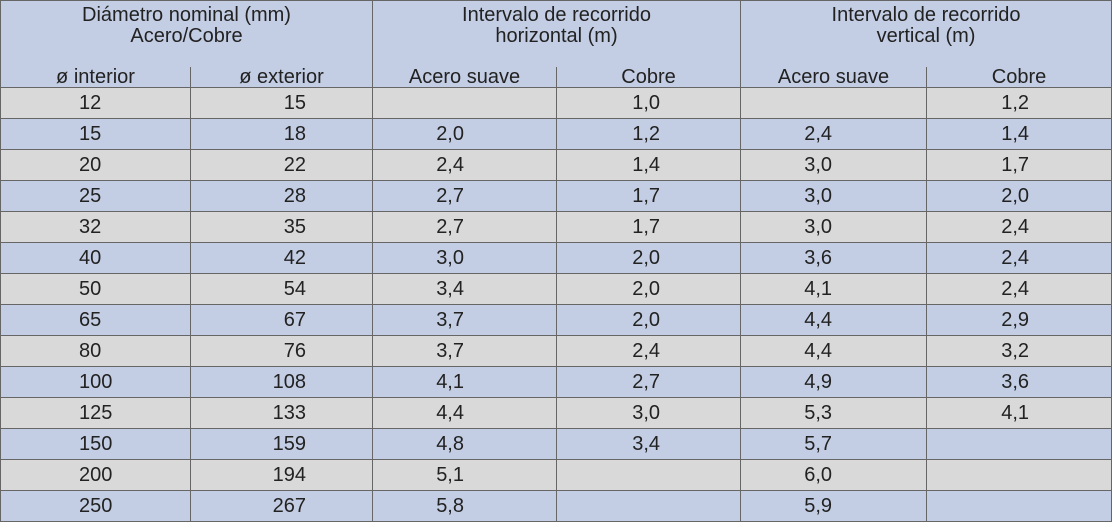 This screenshot has width=1113, height=528. I want to click on table-cell: 5,8, so click(464, 506).